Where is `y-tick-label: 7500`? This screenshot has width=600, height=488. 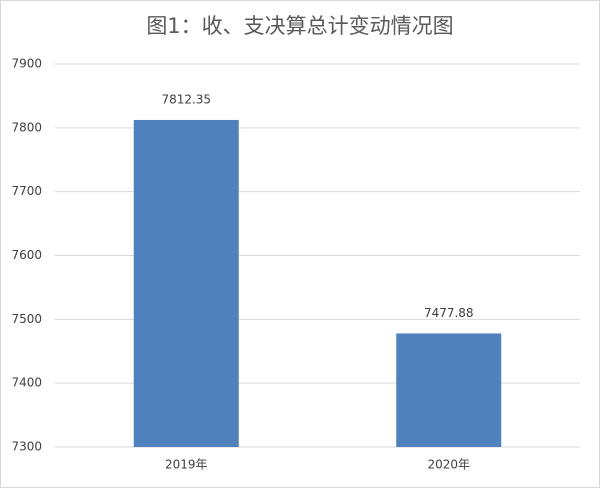
y-tick-label: 7500 is located at coordinates (26, 319).